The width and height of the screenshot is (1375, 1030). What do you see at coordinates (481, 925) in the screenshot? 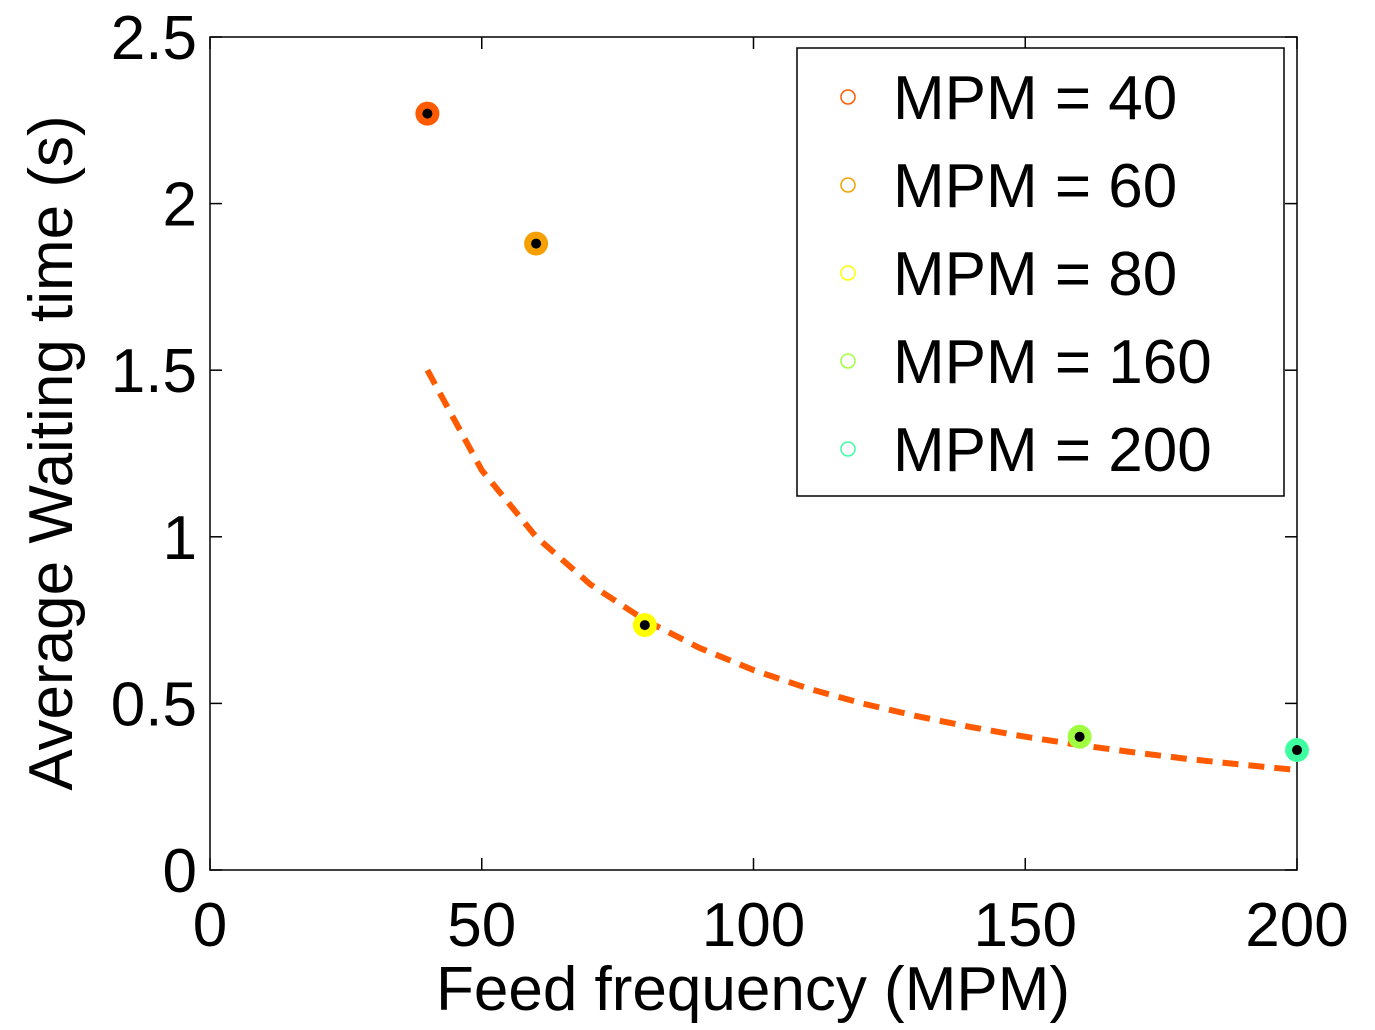
I see `x-tick-label: 50` at bounding box center [481, 925].